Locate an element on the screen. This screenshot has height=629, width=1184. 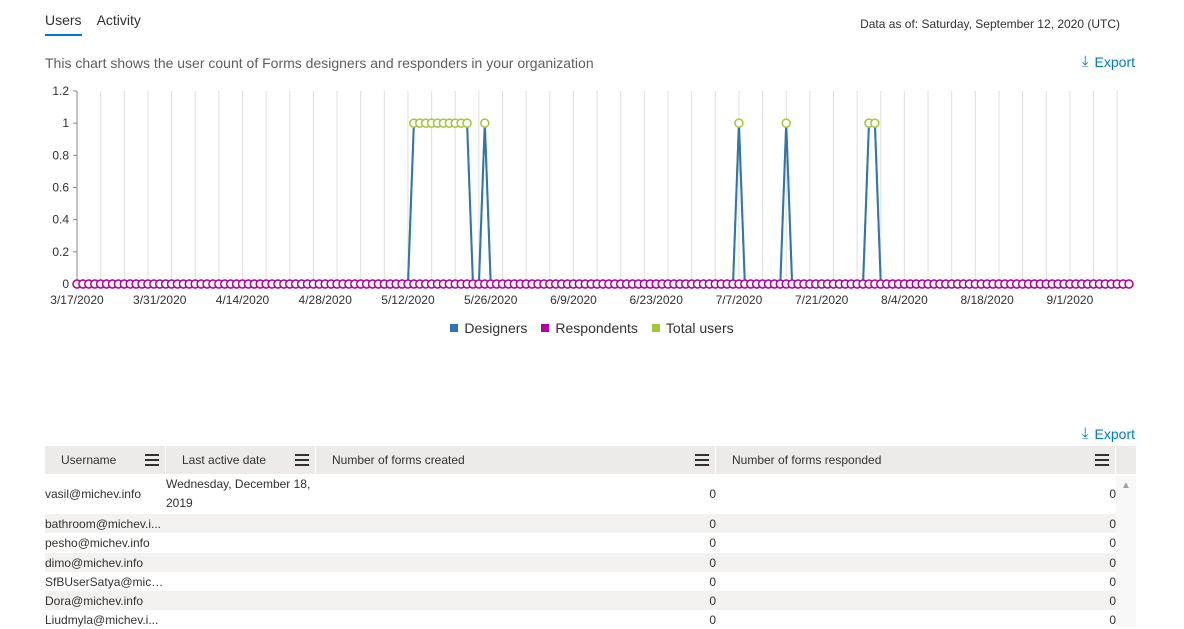
legend-swatch-respondents is located at coordinates (545, 328).